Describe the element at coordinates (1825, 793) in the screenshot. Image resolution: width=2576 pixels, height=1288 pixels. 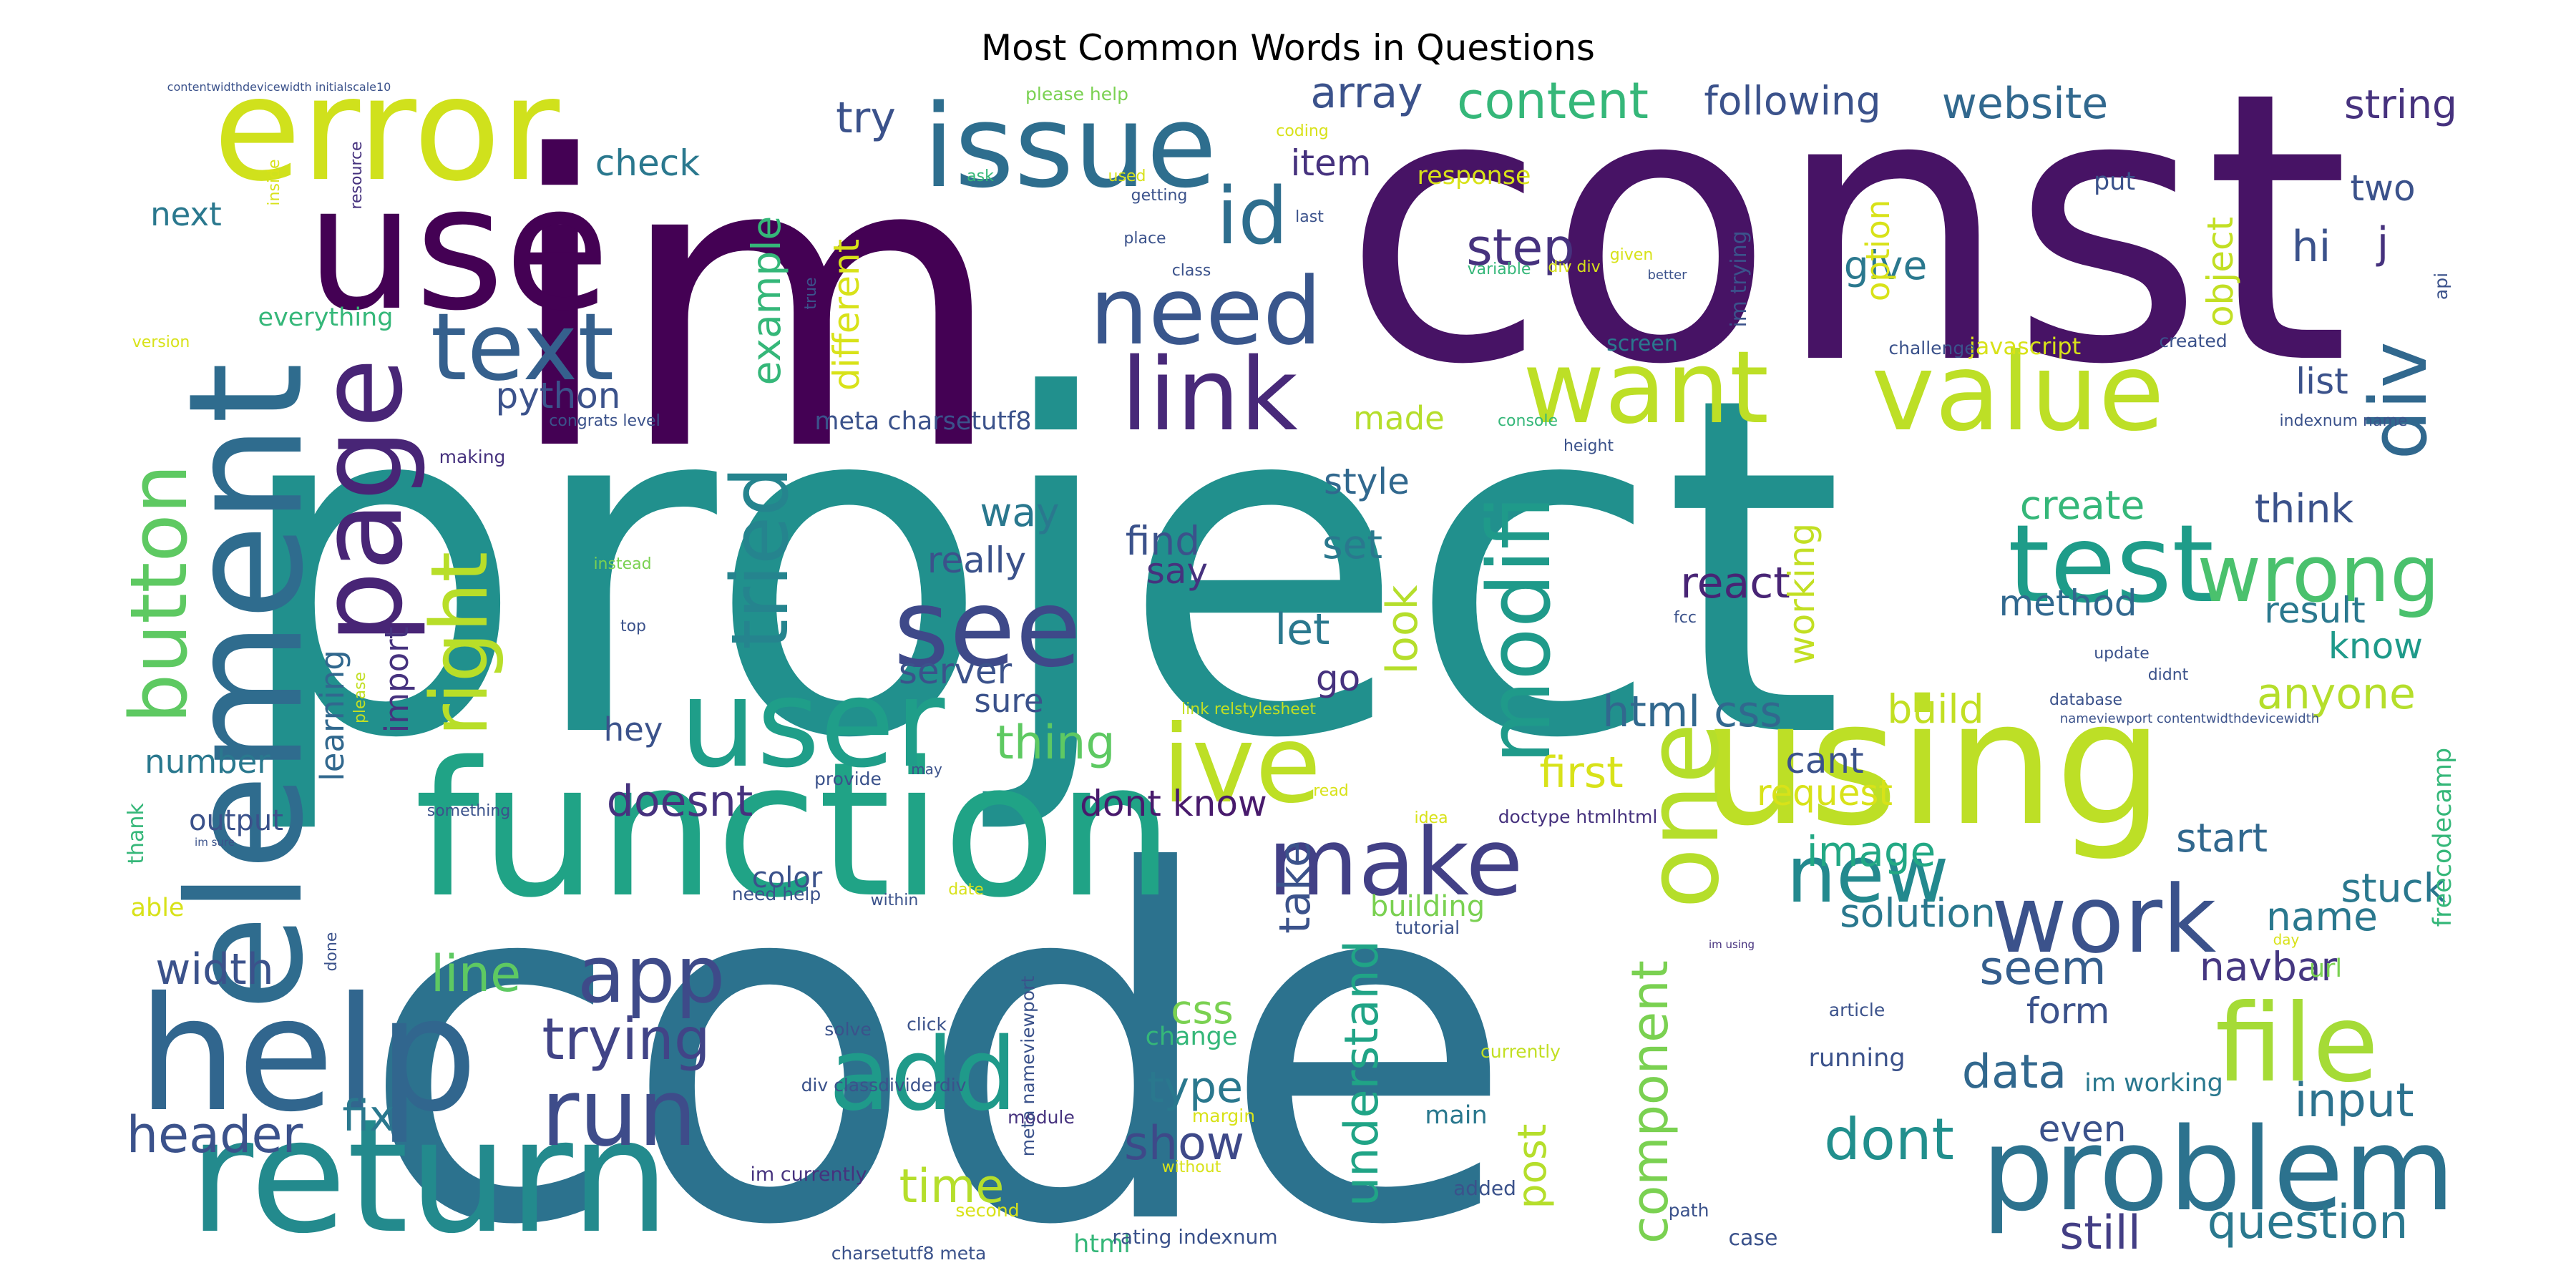
I see `word: request` at that location.